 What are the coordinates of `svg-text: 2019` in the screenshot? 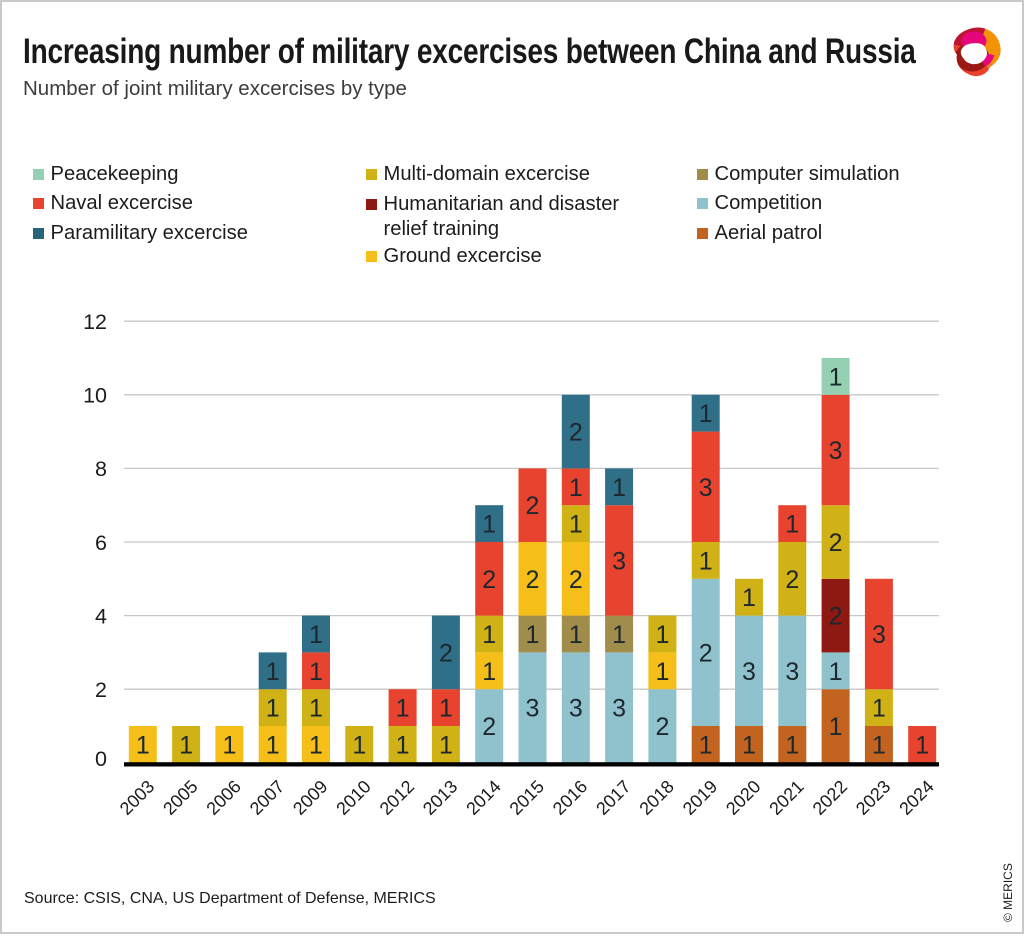 It's located at (700, 797).